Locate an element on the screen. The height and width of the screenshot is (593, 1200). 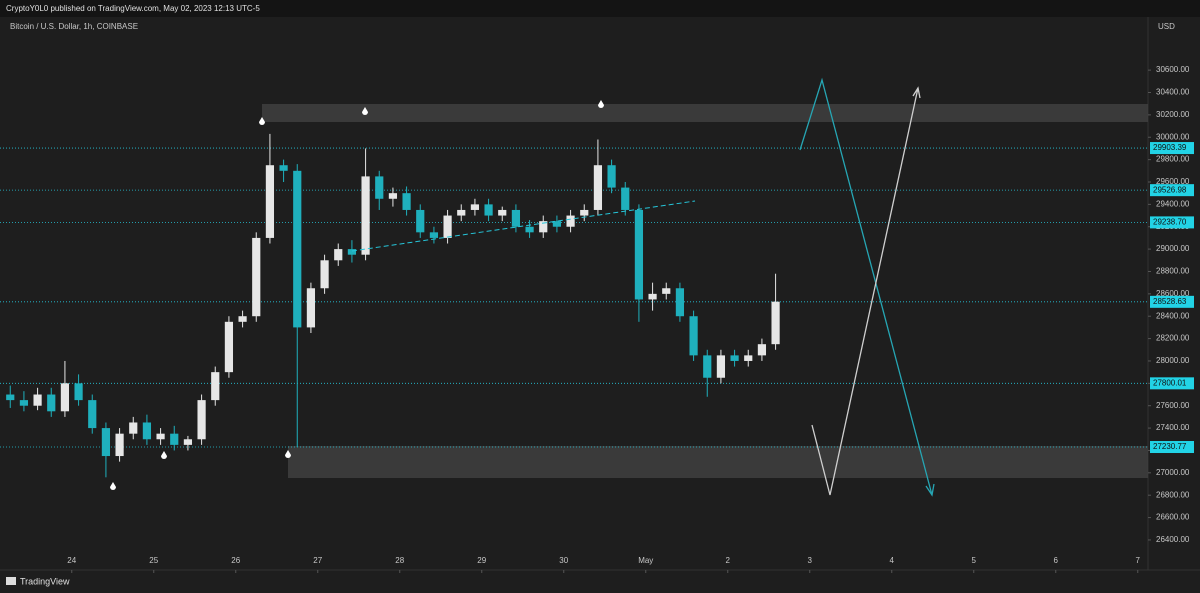
y-tick-label: 30000.00 is located at coordinates (1173, 136).